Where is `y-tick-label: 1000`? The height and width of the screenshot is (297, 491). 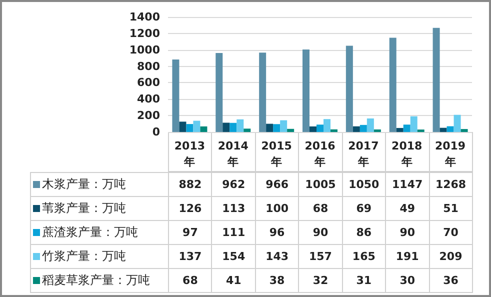
y-tick-label: 1000 is located at coordinates (144, 49).